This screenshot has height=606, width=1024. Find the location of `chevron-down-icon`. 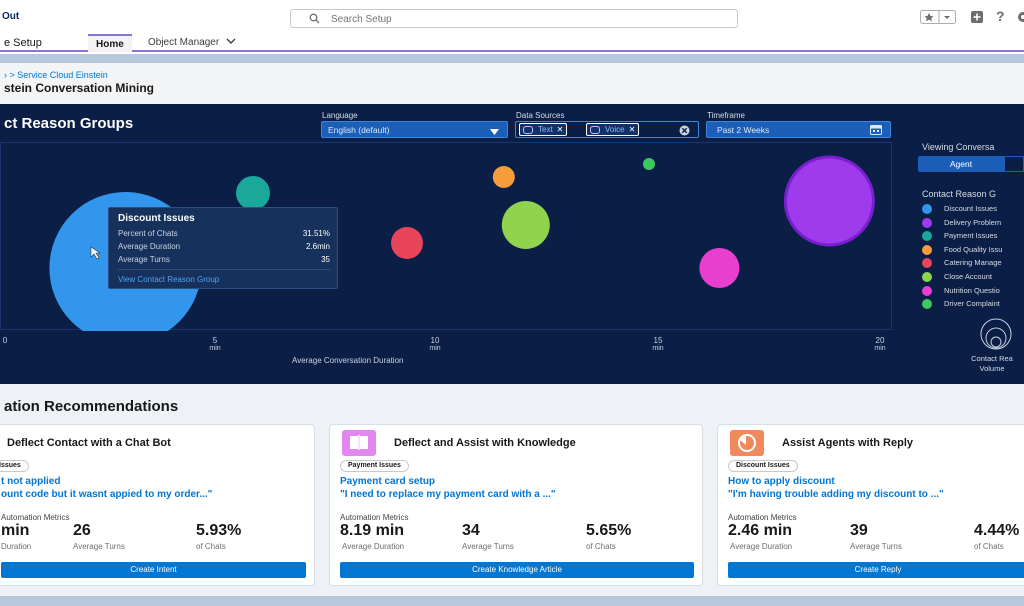

chevron-down-icon is located at coordinates (231, 42).